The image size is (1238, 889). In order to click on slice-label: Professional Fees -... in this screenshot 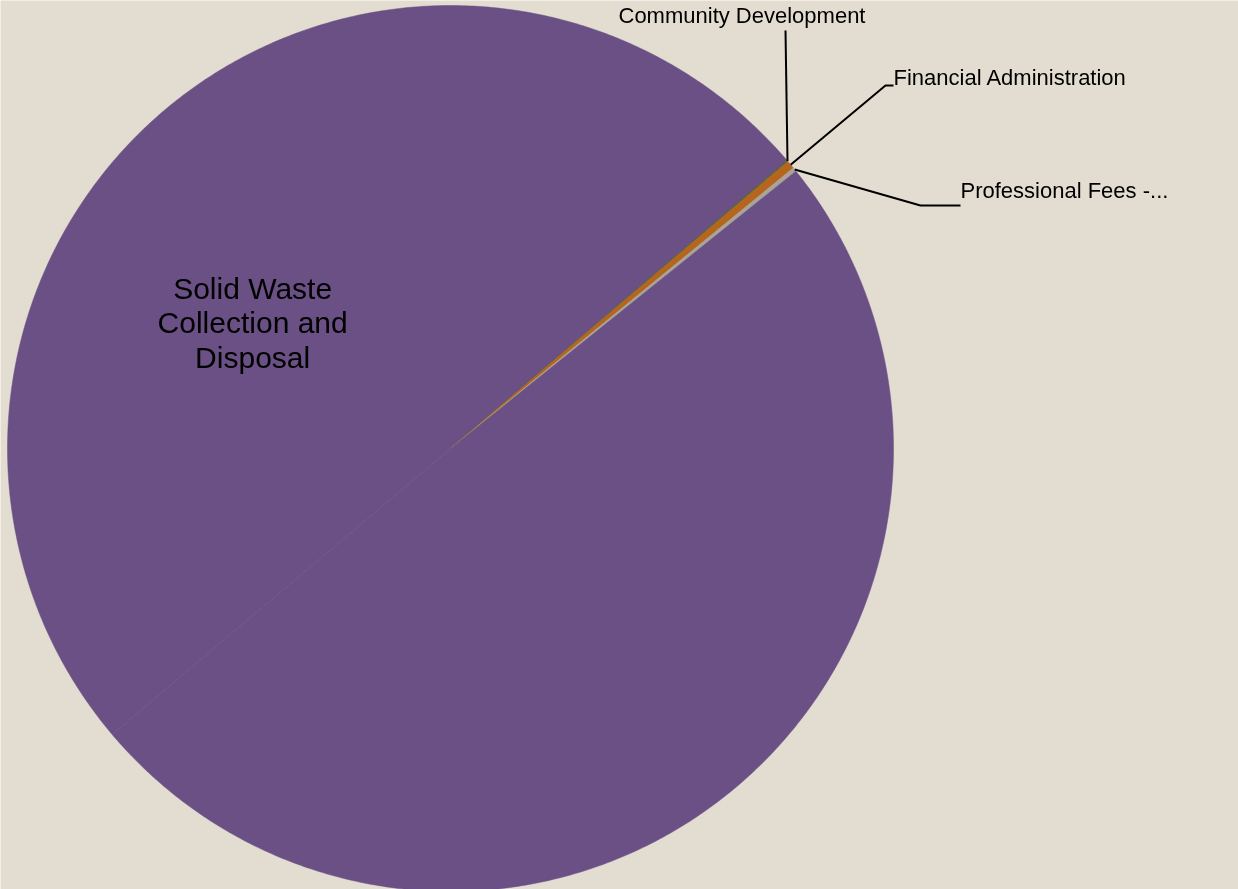, I will do `click(1064, 190)`.